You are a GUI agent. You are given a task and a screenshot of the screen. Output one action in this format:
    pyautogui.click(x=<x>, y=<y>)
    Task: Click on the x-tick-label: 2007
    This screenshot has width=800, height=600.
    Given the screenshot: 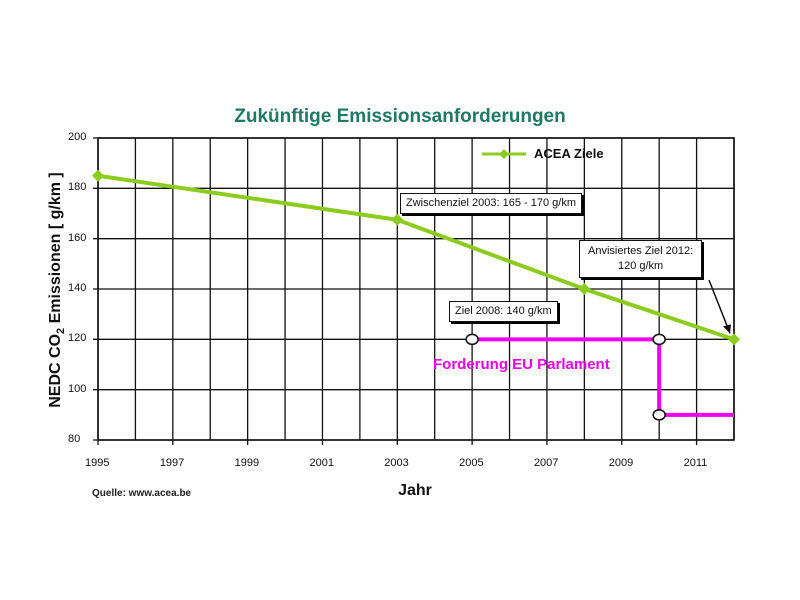 What is the action you would take?
    pyautogui.click(x=546, y=463)
    